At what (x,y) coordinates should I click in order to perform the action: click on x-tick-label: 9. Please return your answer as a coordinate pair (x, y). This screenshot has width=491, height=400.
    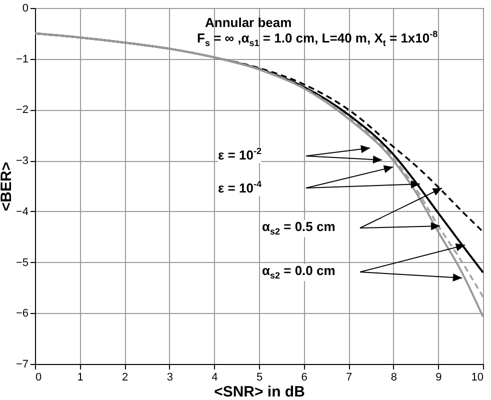
    Looking at the image, I should click on (439, 378).